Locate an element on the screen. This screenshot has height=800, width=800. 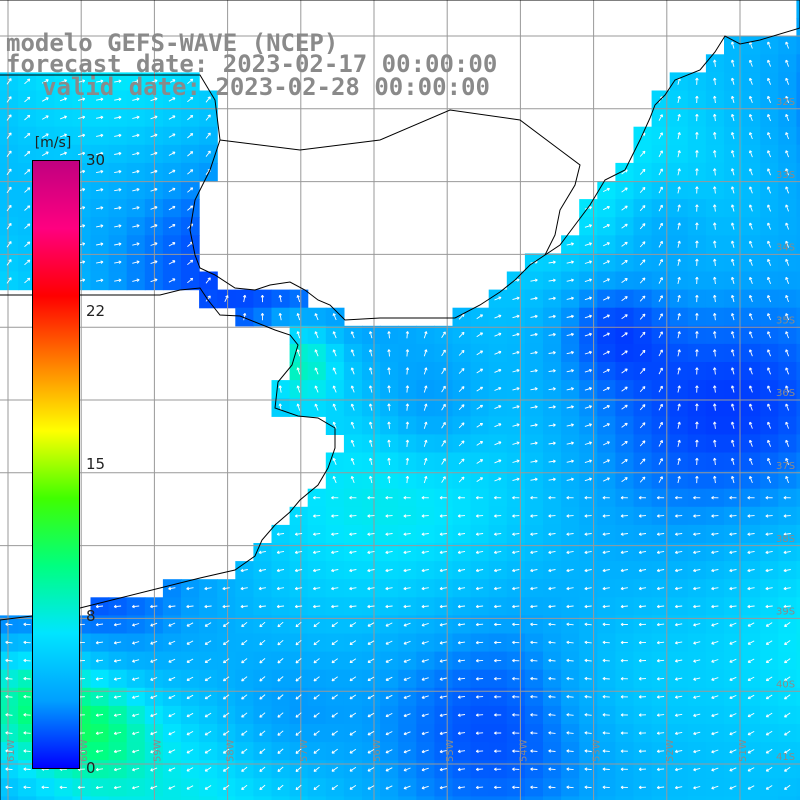
lat-tick-label: 32S is located at coordinates (785, 102).